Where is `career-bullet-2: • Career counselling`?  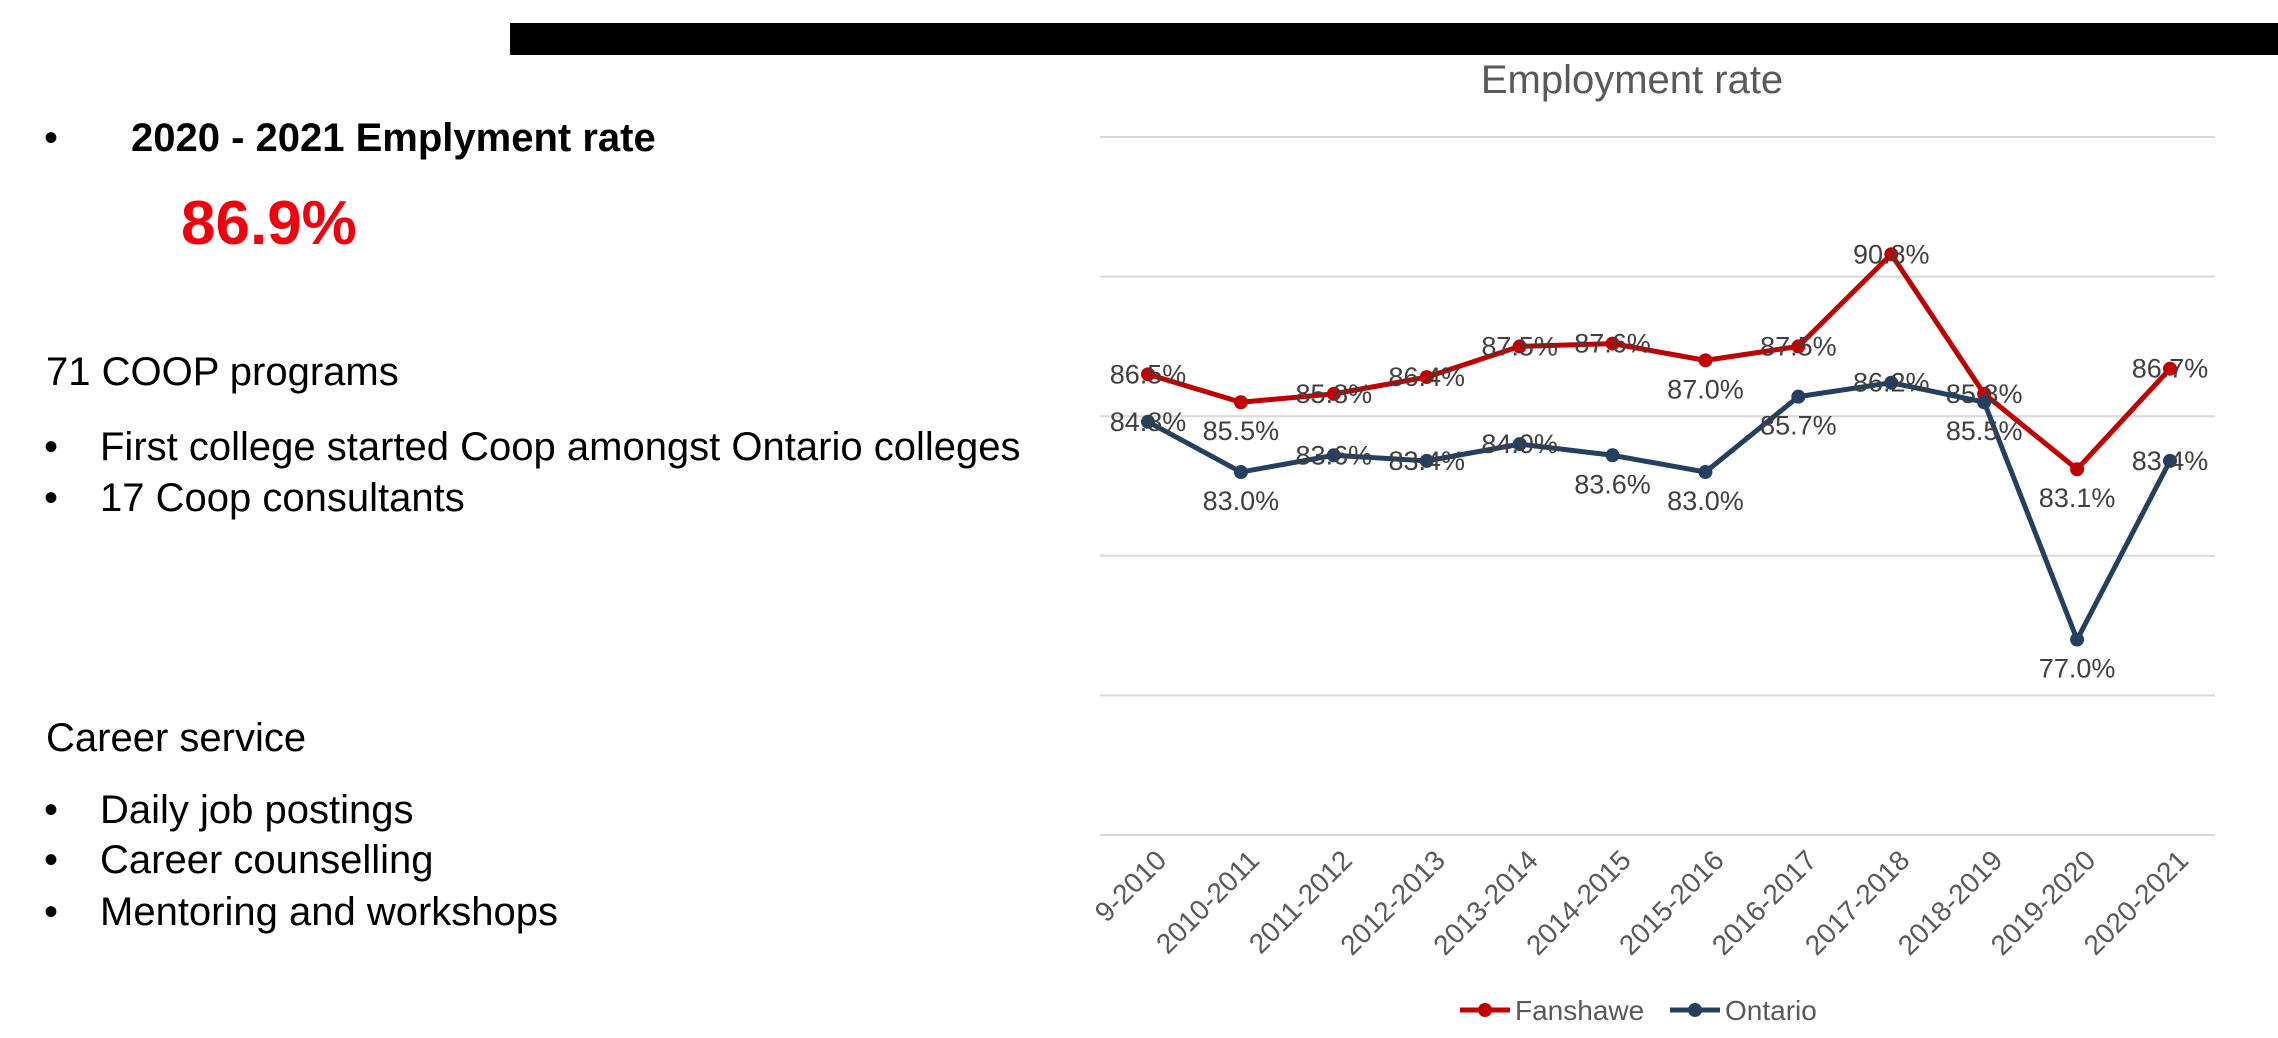
career-bullet-2: • Career counselling is located at coordinates (239, 860).